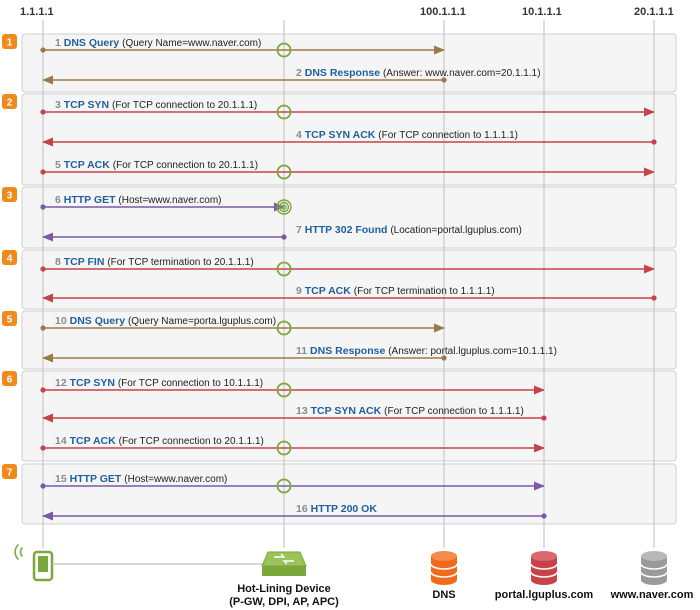 This screenshot has width=700, height=610. What do you see at coordinates (444, 568) in the screenshot?
I see `dns-database-icon` at bounding box center [444, 568].